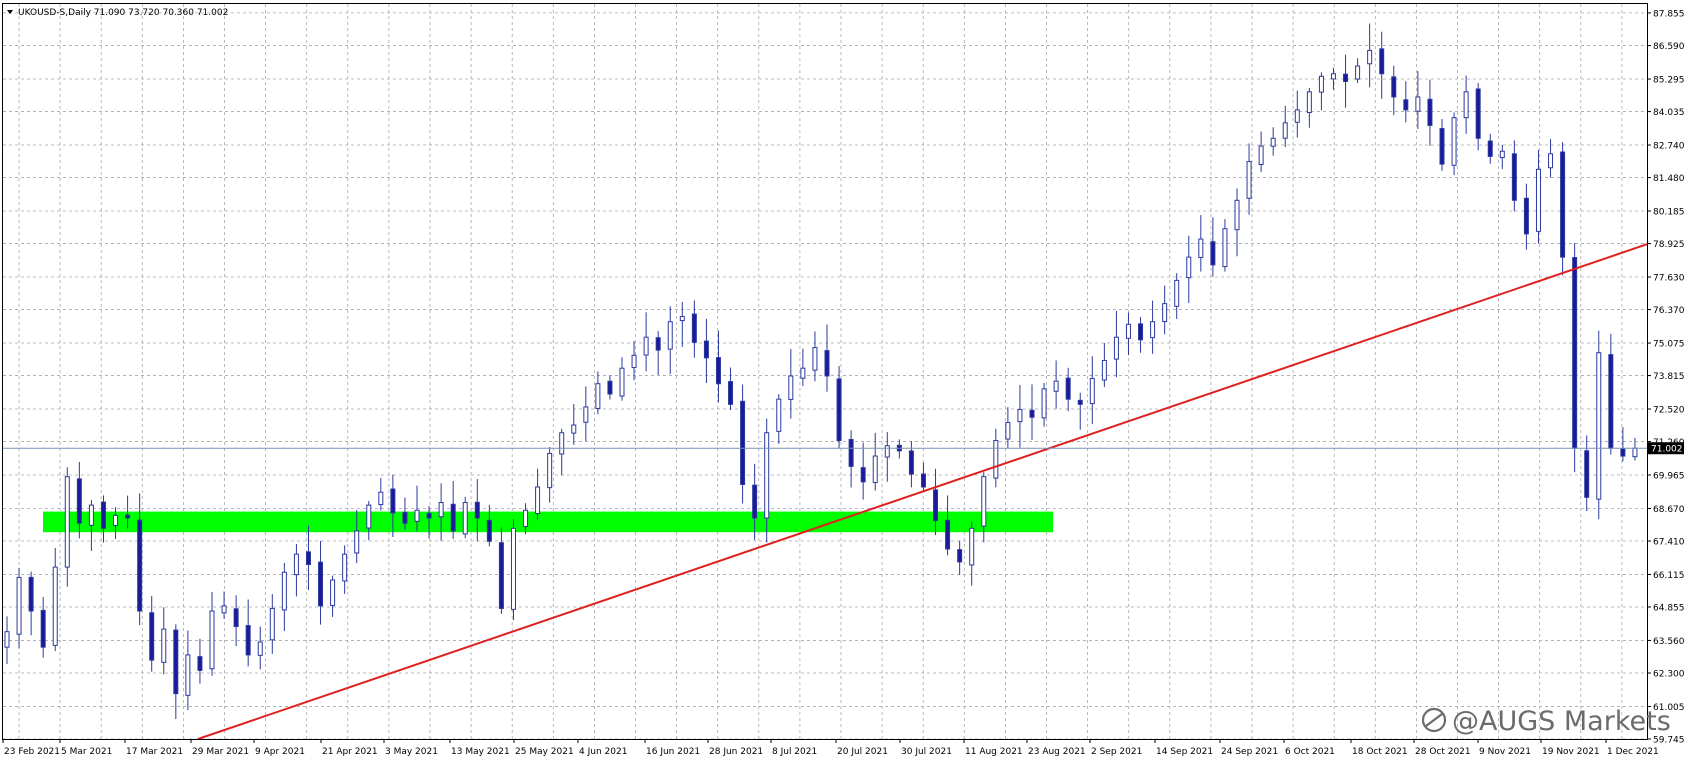  I want to click on x-tick-label: 19 Nov 2021, so click(1571, 752).